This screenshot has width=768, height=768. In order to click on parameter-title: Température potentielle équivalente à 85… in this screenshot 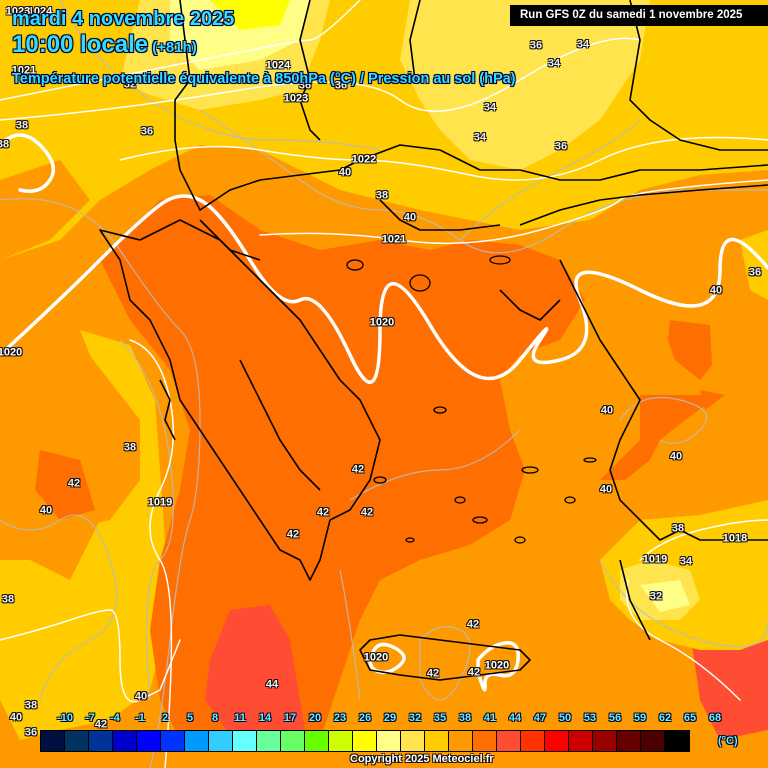, I will do `click(264, 79)`.